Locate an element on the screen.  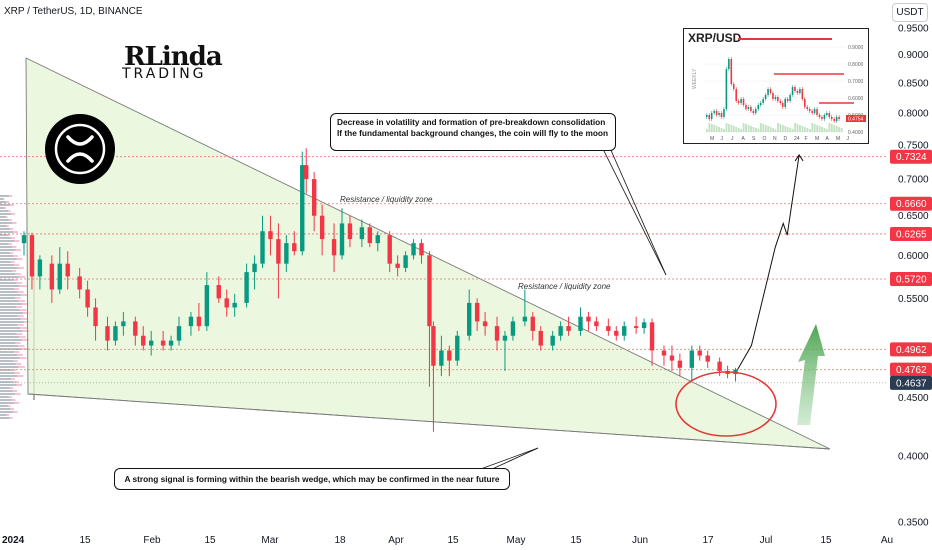
projection-path is located at coordinates (768, 262).